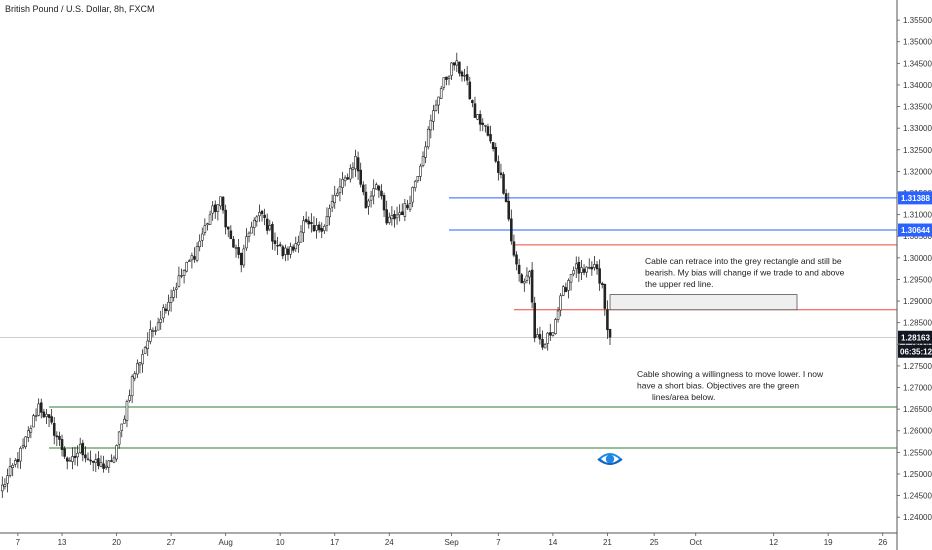 The width and height of the screenshot is (932, 550). I want to click on price-tick-label: 1.34000, so click(917, 85).